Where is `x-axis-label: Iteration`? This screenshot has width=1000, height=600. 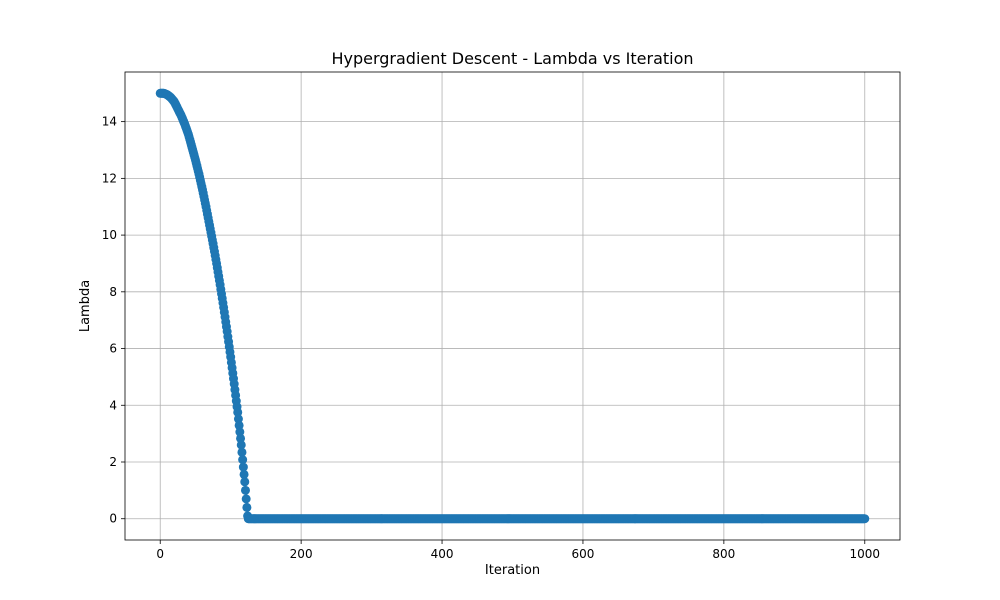 x-axis-label: Iteration is located at coordinates (512, 570).